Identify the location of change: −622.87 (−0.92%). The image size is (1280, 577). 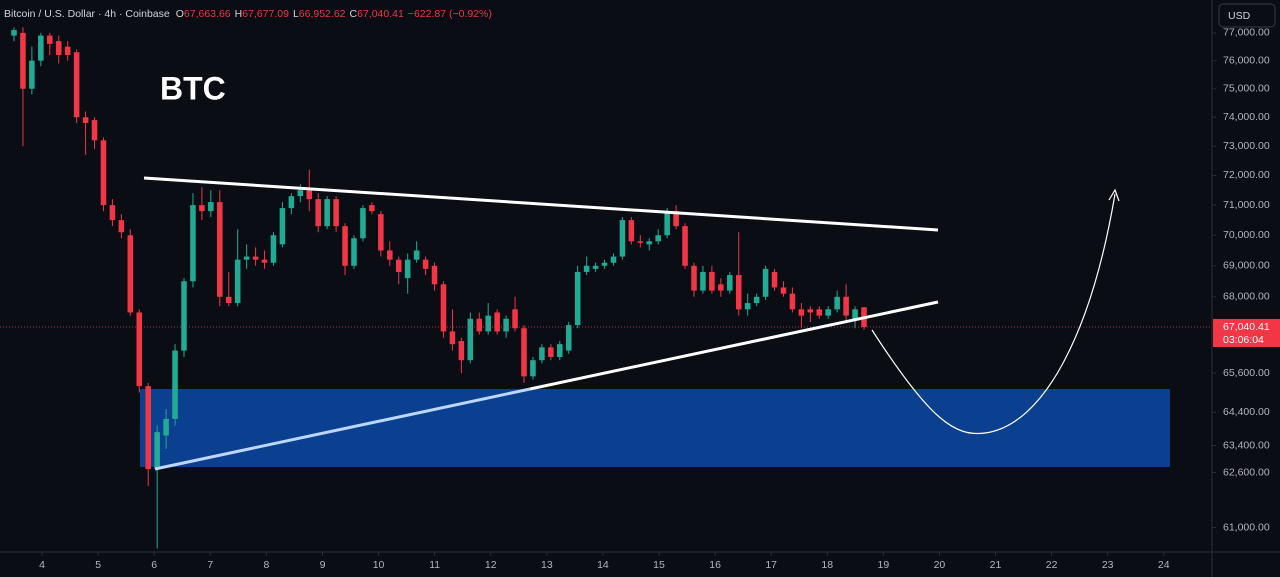
(450, 14).